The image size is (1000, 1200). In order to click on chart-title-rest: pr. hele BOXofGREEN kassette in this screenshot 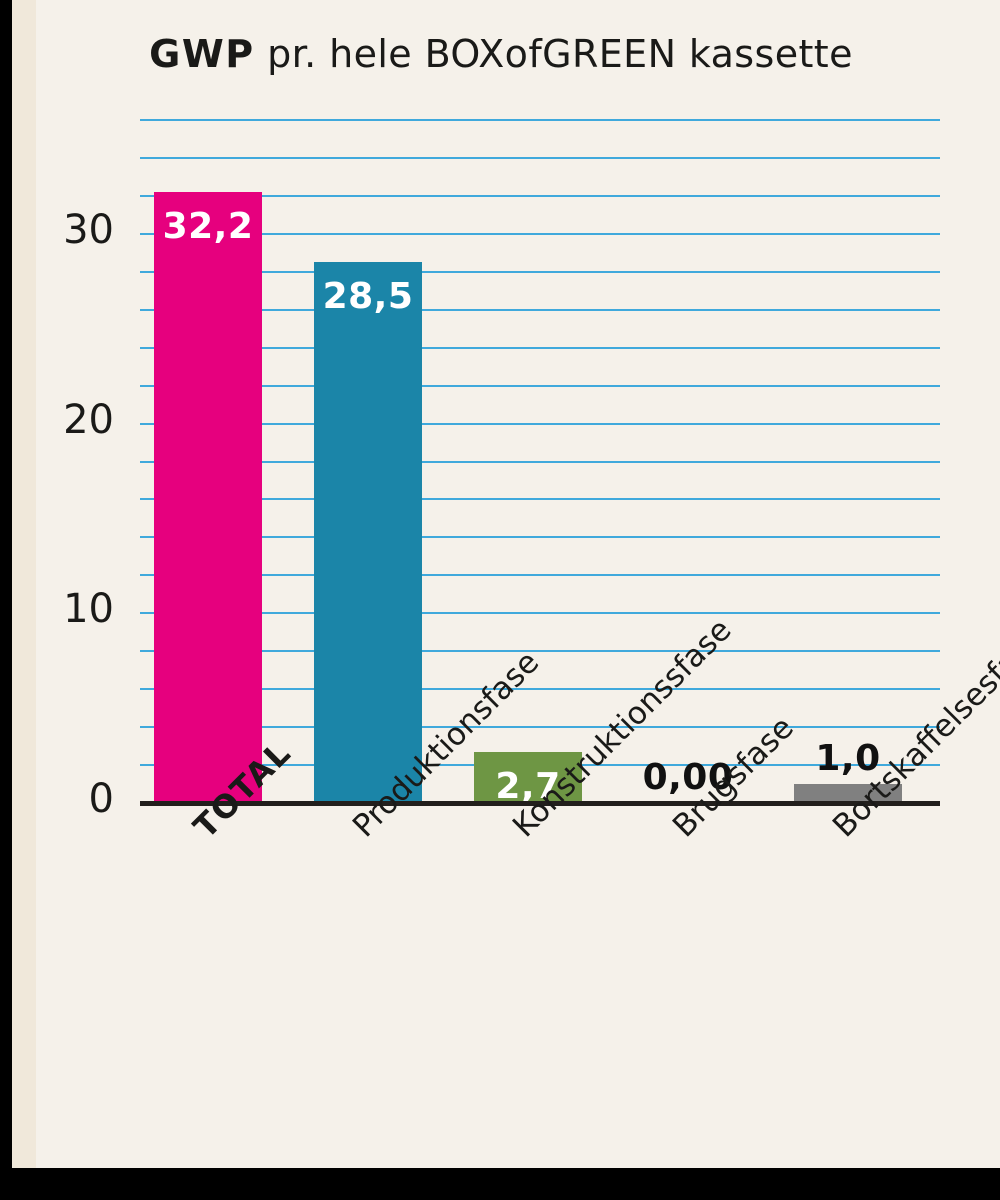, I will do `click(553, 54)`.